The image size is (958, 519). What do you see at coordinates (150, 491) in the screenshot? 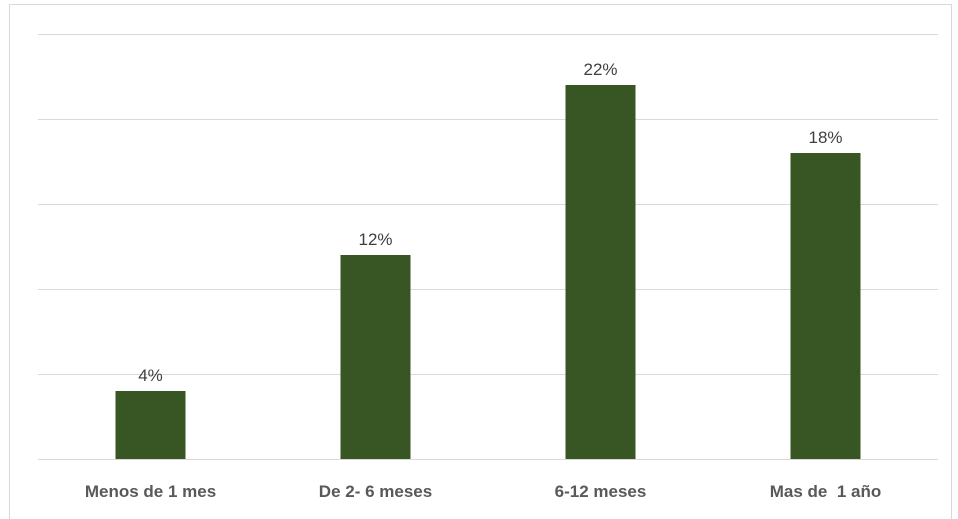
I see `category-label: Menos de 1 mes` at bounding box center [150, 491].